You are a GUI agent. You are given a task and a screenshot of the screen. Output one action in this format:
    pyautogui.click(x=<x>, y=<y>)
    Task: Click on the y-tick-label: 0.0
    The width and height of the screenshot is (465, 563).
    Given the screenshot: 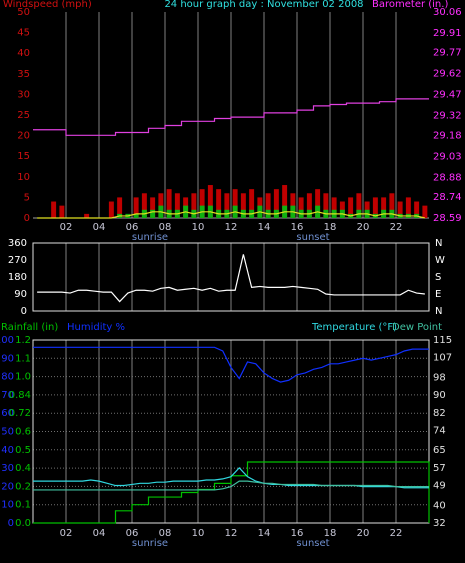 What is the action you would take?
    pyautogui.click(x=23, y=523)
    